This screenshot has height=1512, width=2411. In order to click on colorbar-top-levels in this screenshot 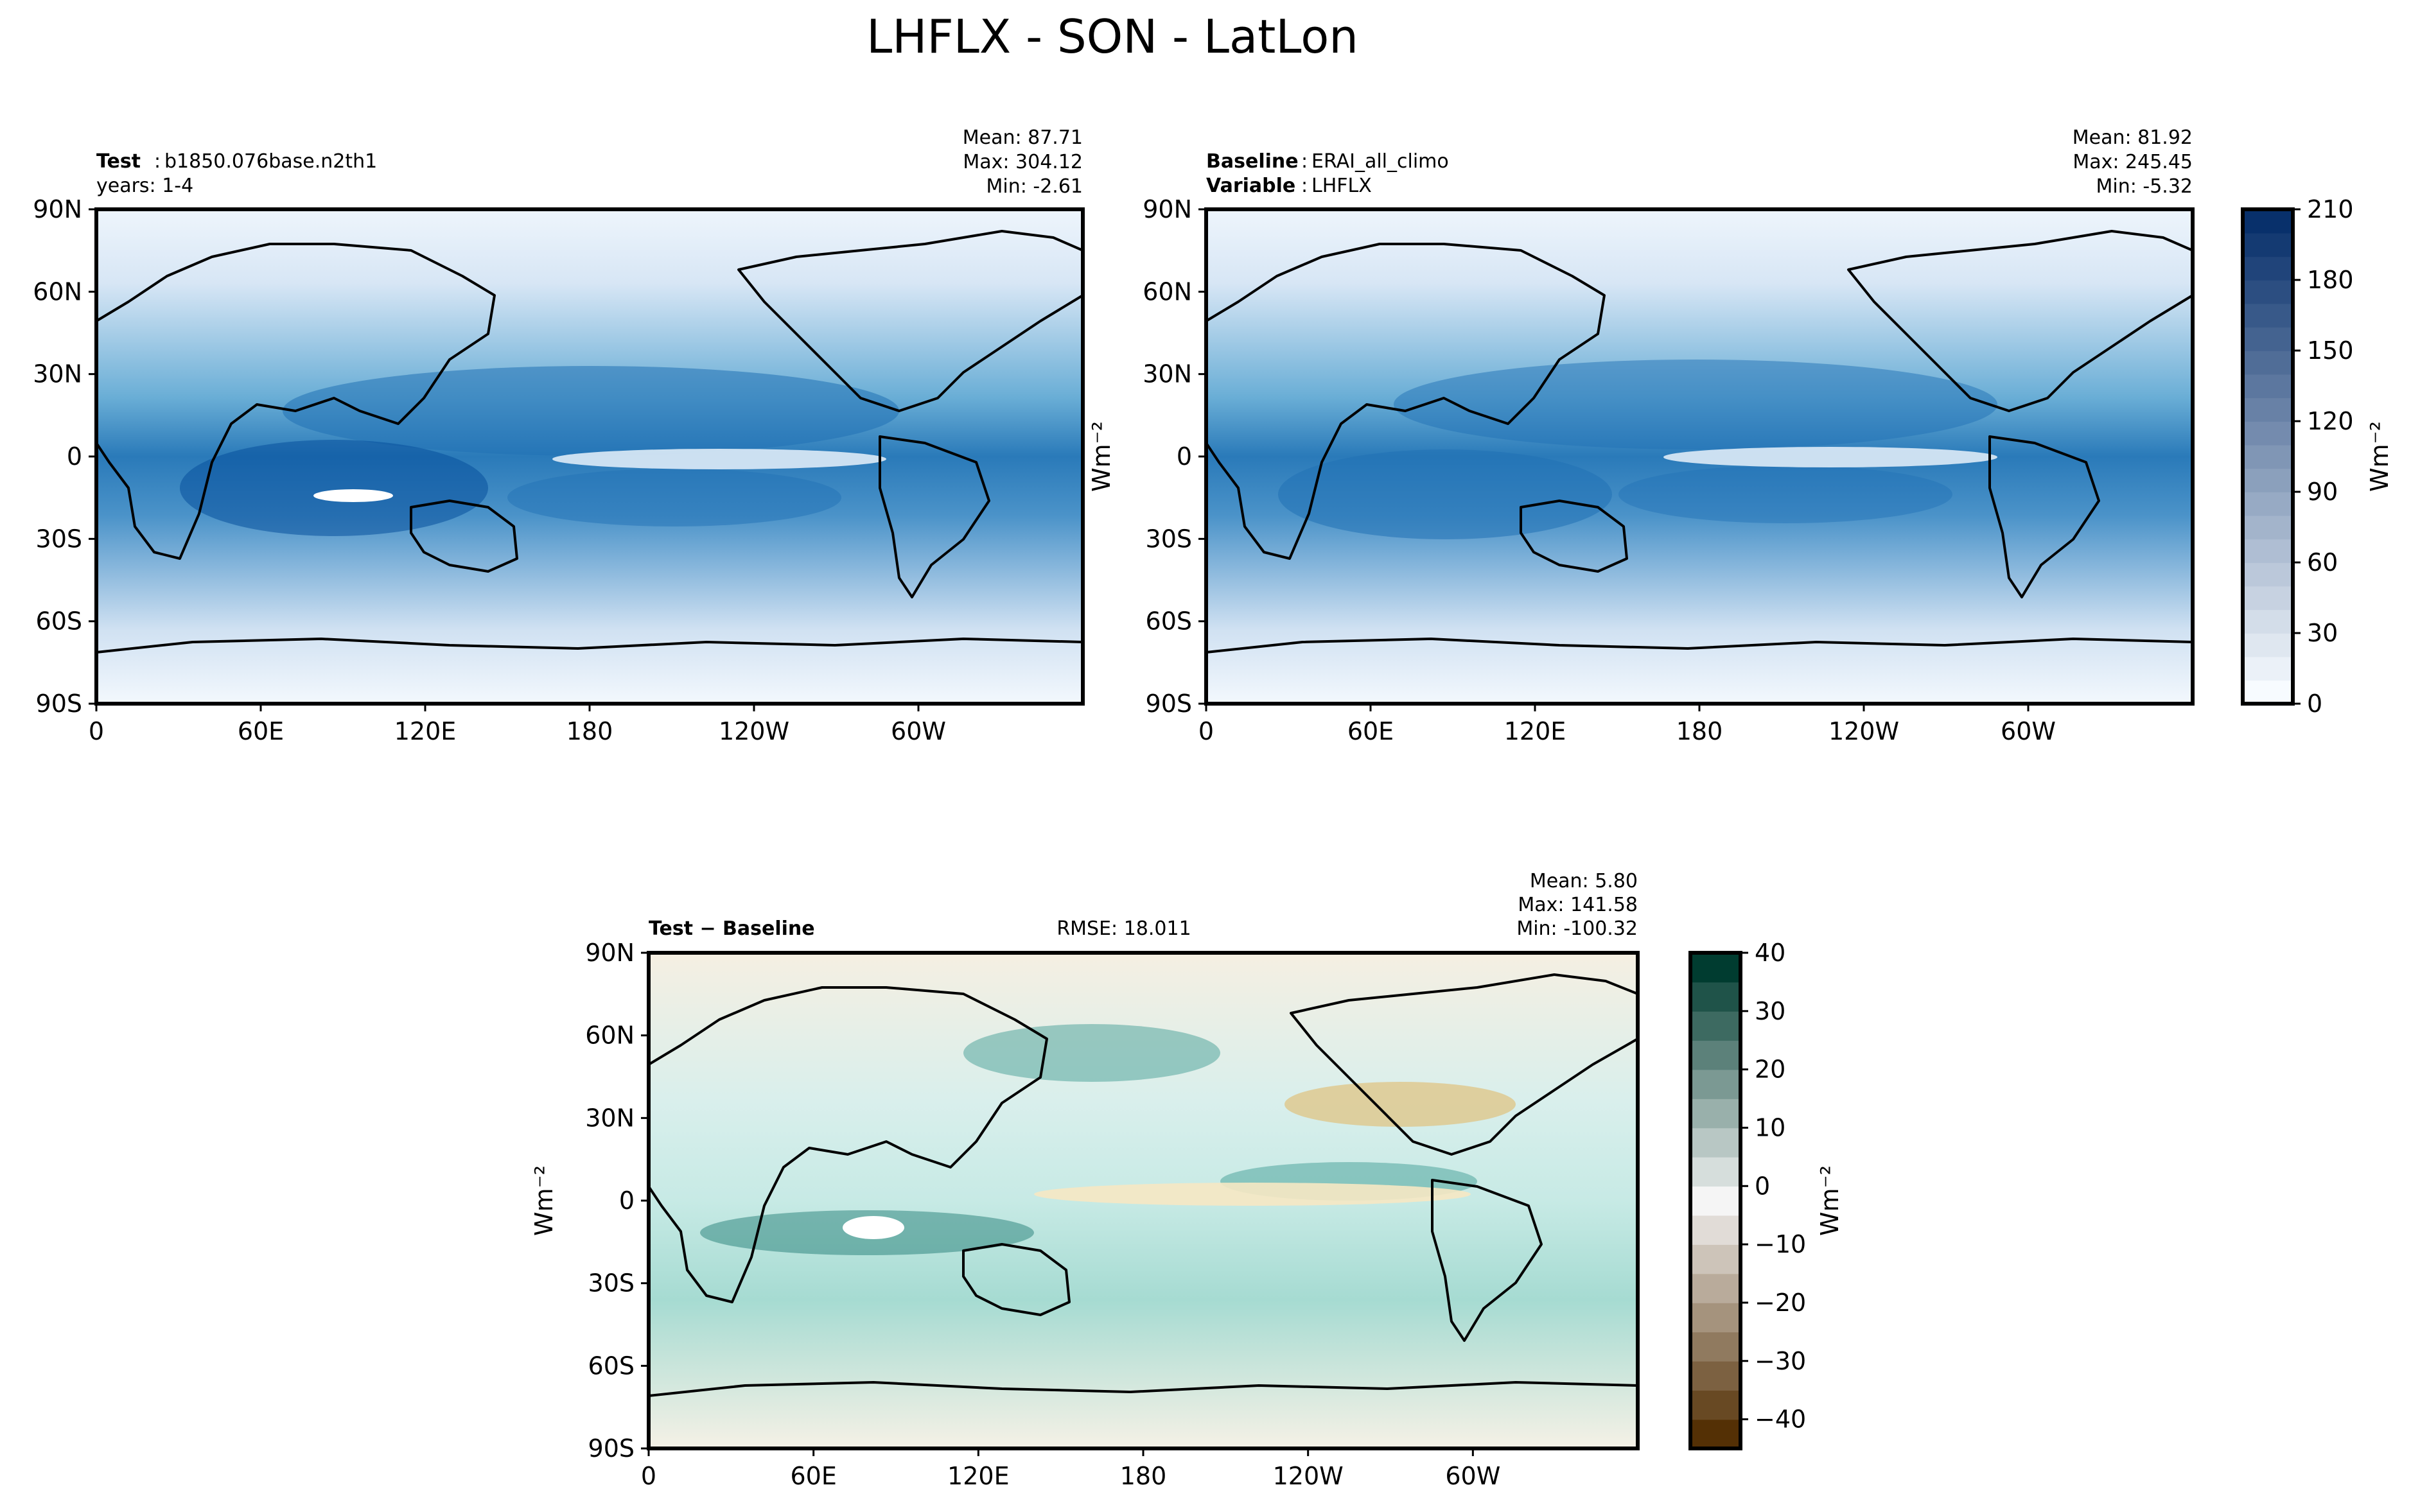, I will do `click(2268, 456)`.